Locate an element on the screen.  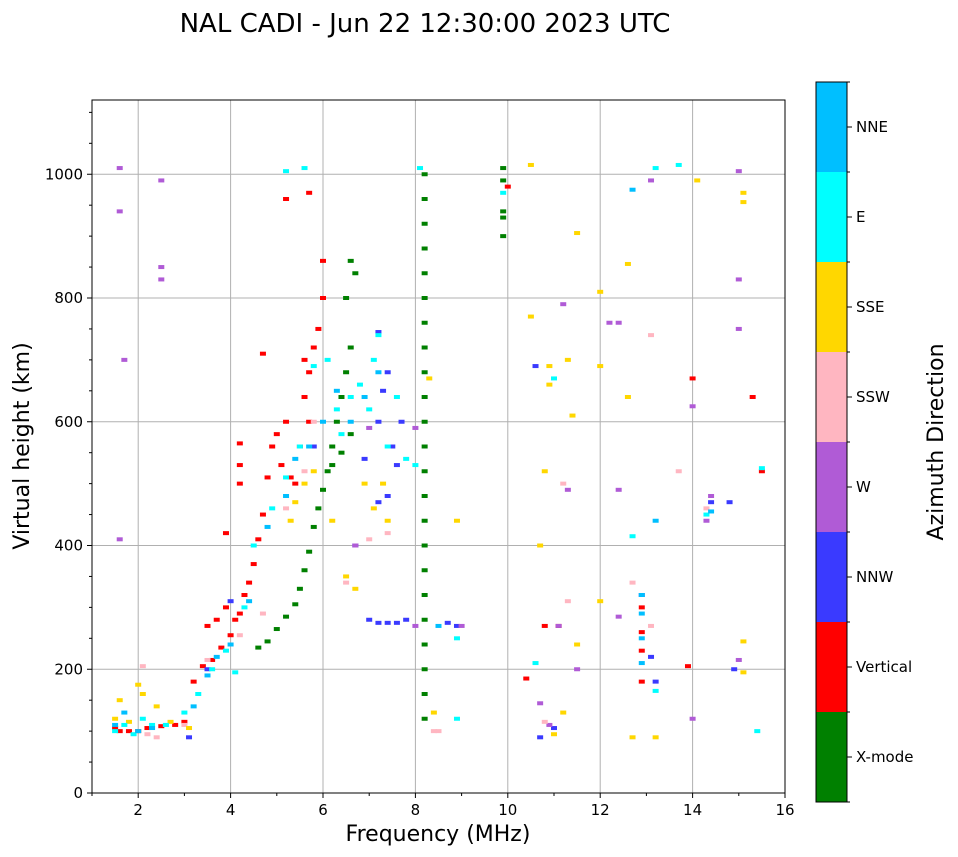
y-tick-label: 0 is located at coordinates (78, 793).